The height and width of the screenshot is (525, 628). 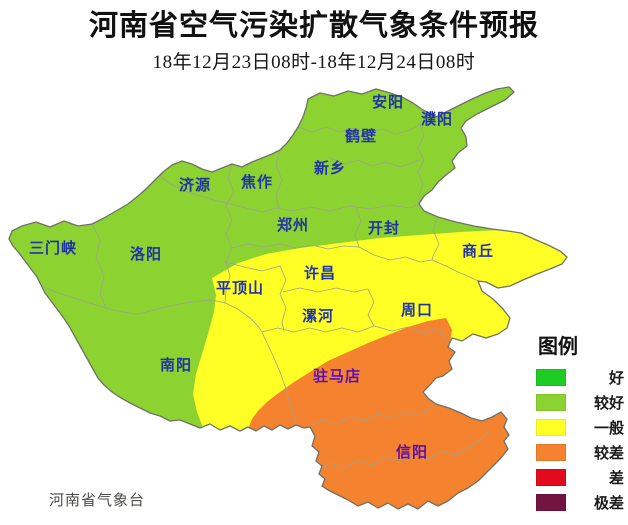 I want to click on city-label: 南阳, so click(x=176, y=365).